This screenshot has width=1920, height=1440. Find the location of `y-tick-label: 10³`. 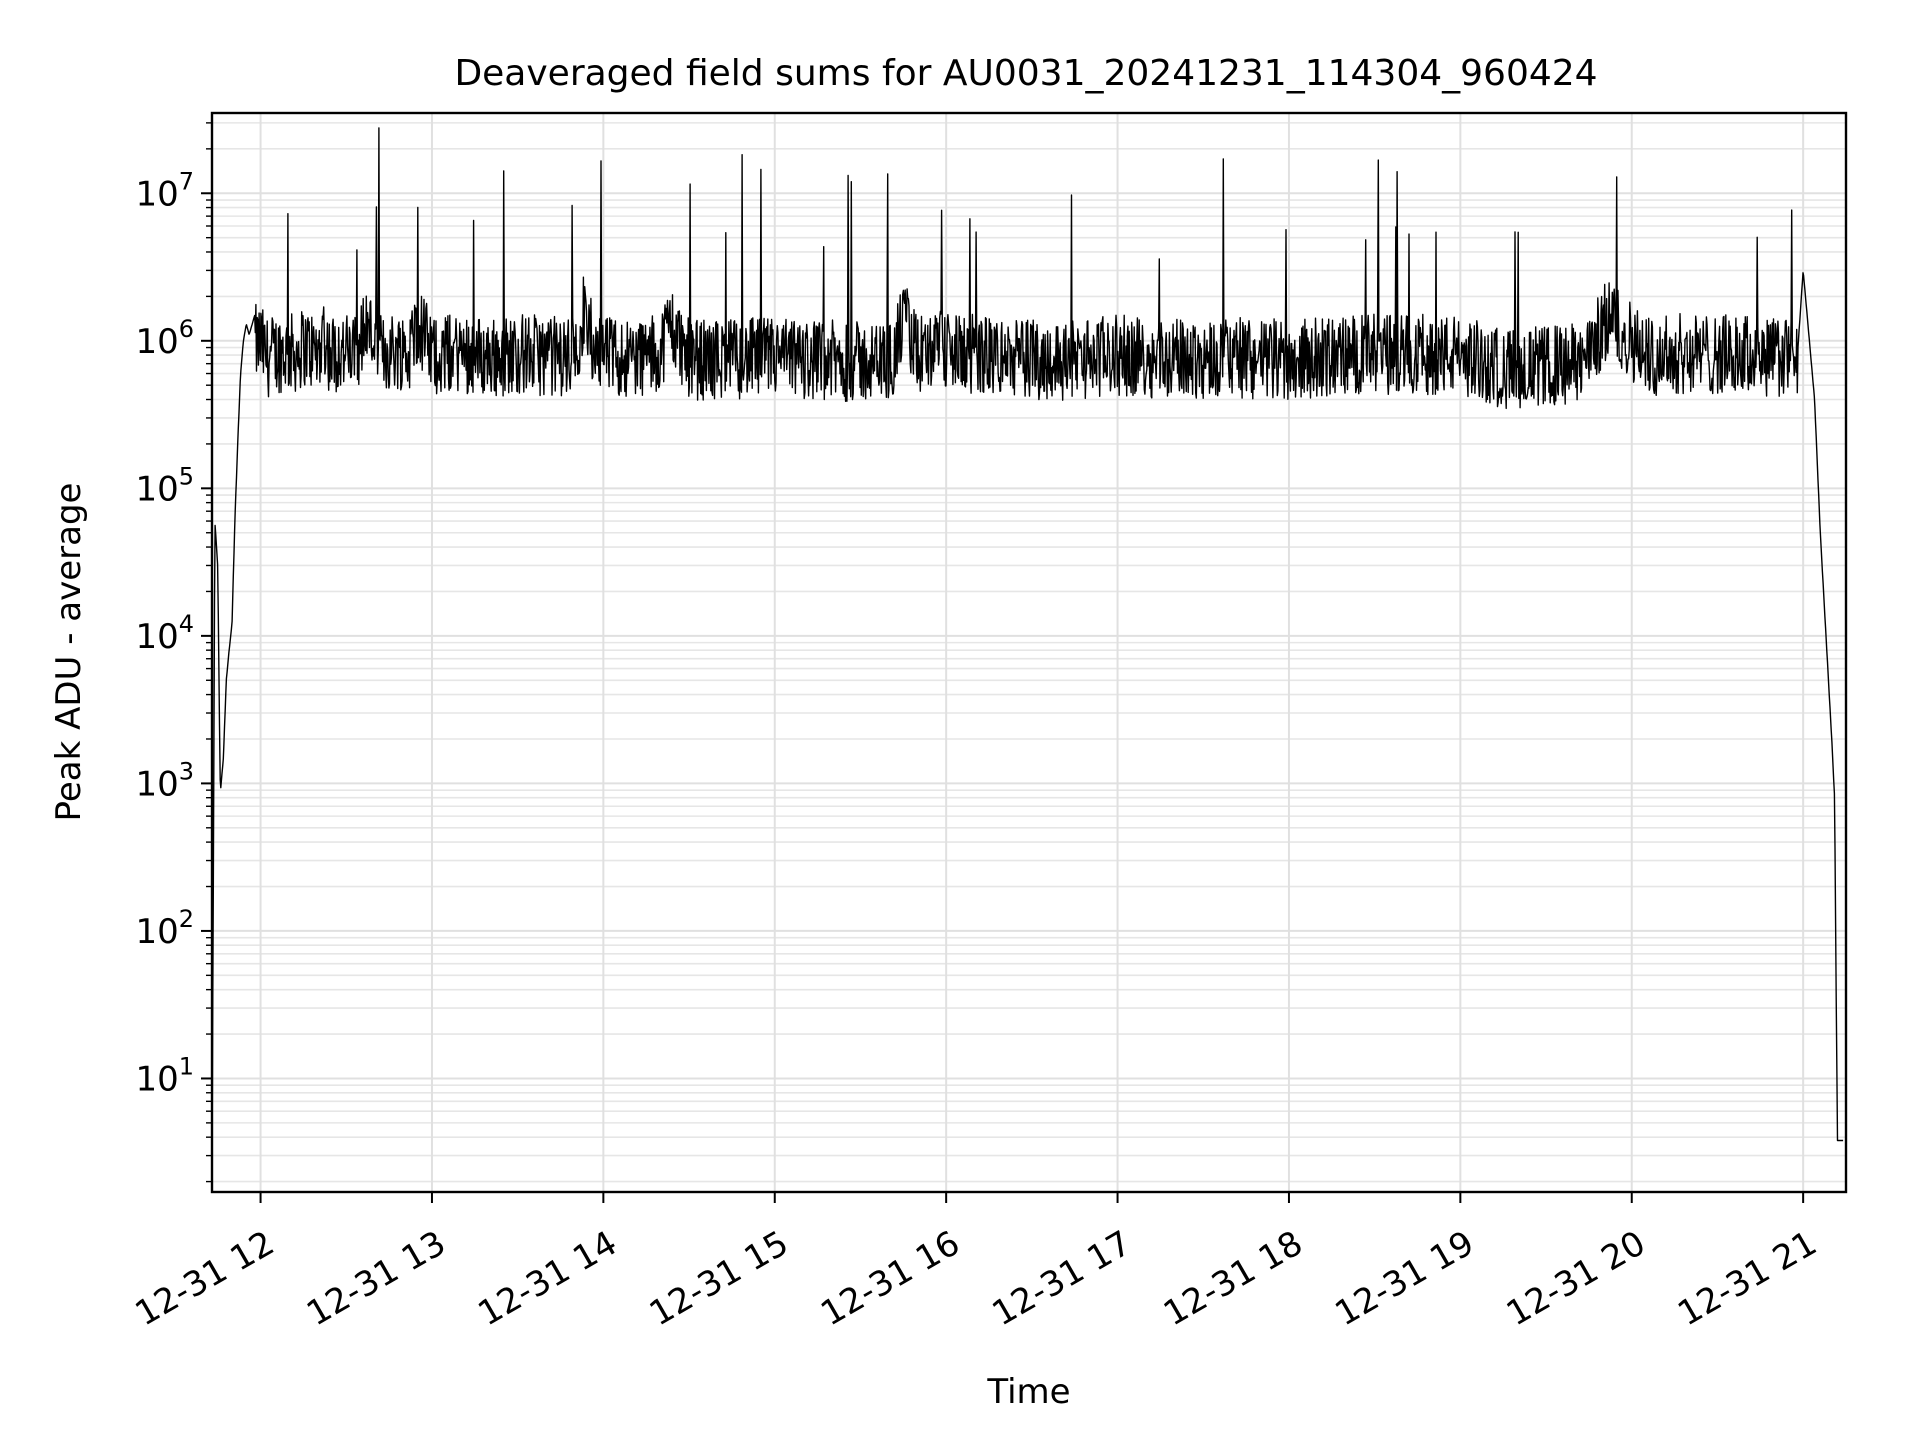

y-tick-label: 10³ is located at coordinates (164, 780).